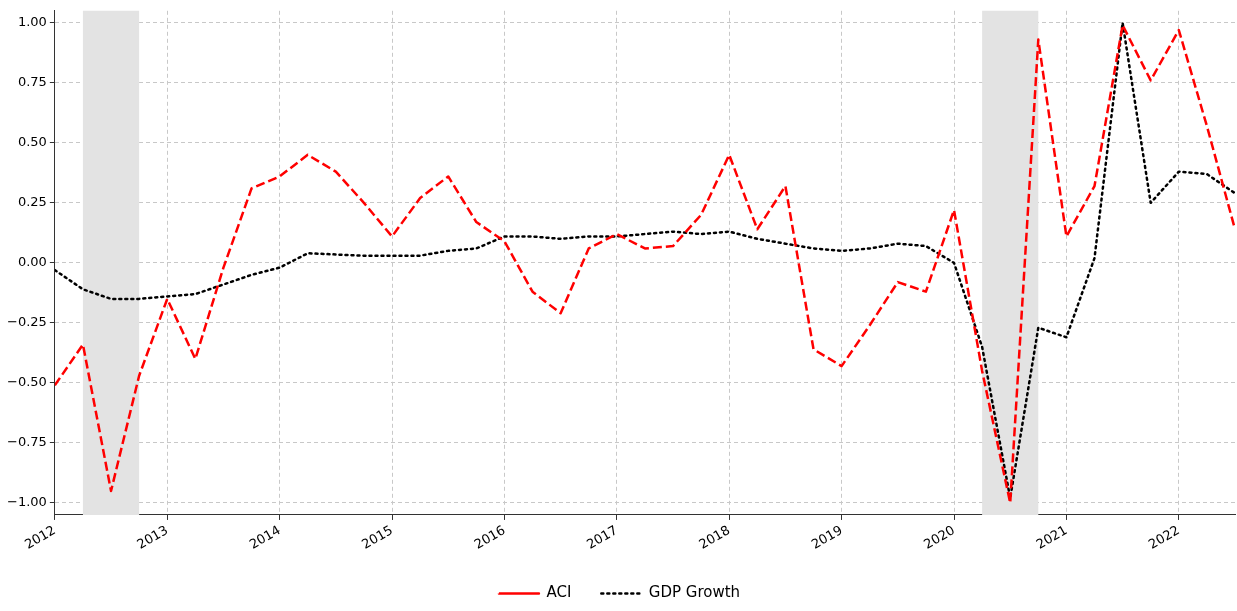 The width and height of the screenshot is (1237, 611). What do you see at coordinates (32, 262) in the screenshot?
I see `y-tick-label: 0.00` at bounding box center [32, 262].